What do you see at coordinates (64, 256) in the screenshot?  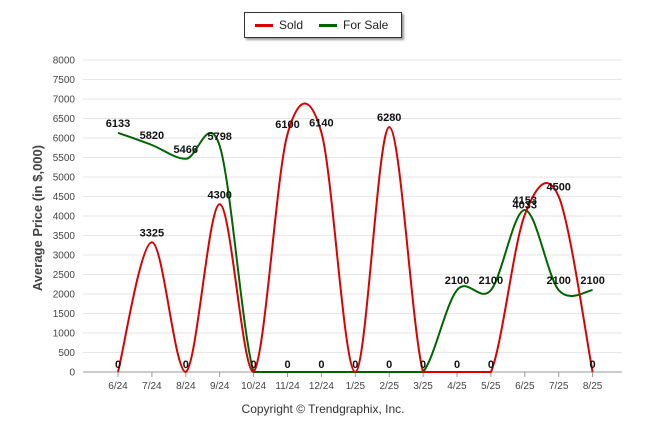 I see `y-tick-label: 3000` at bounding box center [64, 256].